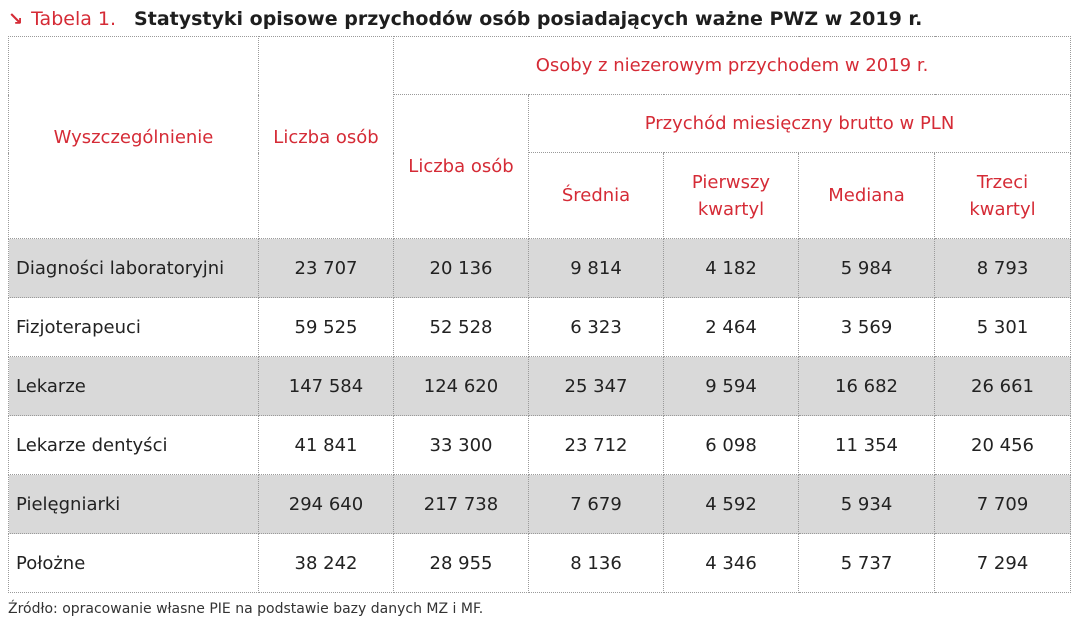 This screenshot has width=1077, height=625. Describe the element at coordinates (596, 327) in the screenshot. I see `cell-mean: 6 323` at that location.